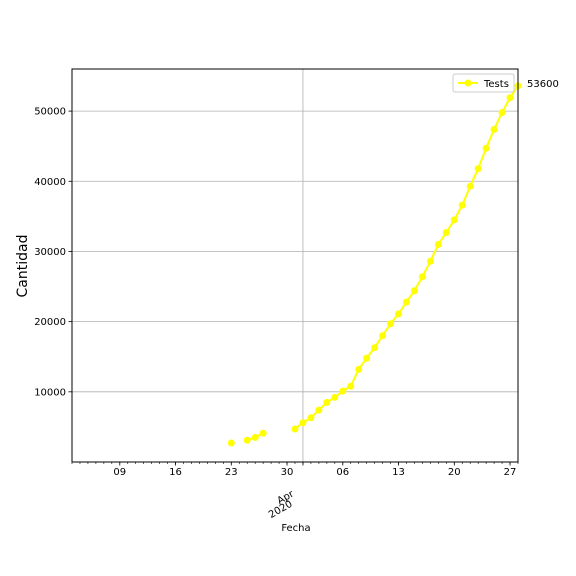 The width and height of the screenshot is (576, 576). I want to click on x-tick-label: 30, so click(287, 472).